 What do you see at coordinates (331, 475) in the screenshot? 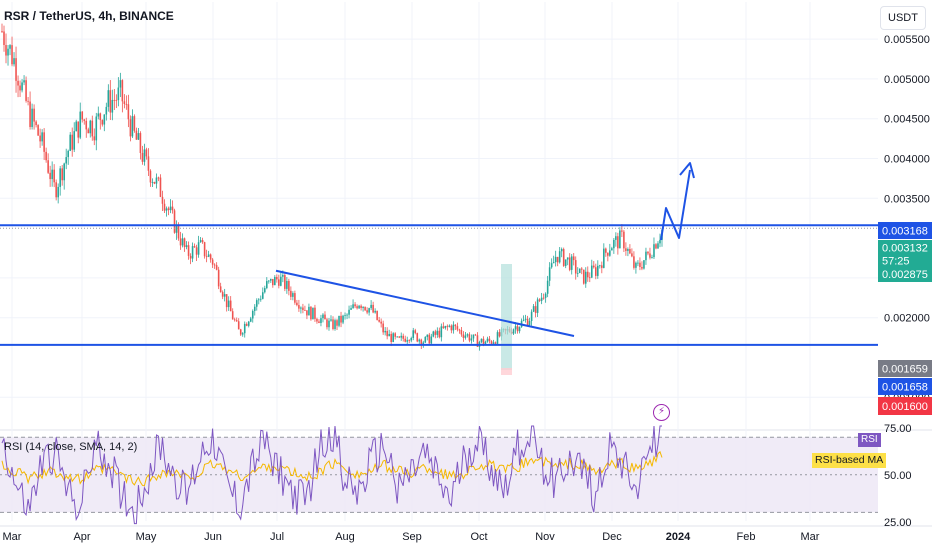
I see `rsi-line` at bounding box center [331, 475].